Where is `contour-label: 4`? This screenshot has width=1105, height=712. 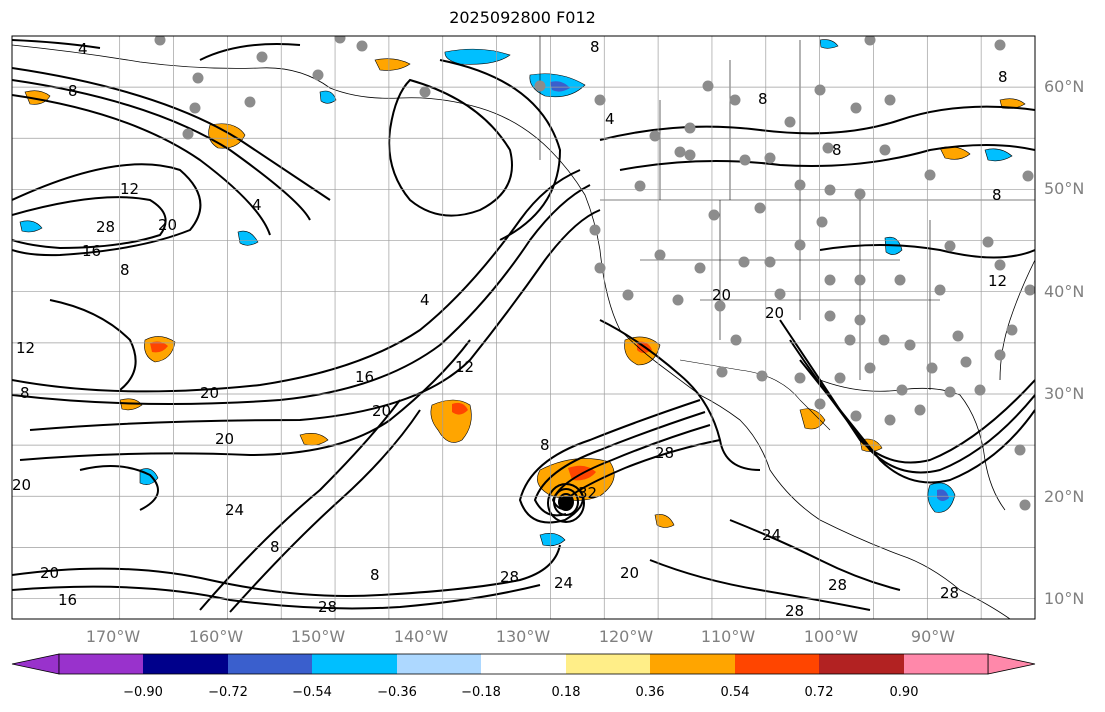
contour-label: 4 is located at coordinates (83, 49).